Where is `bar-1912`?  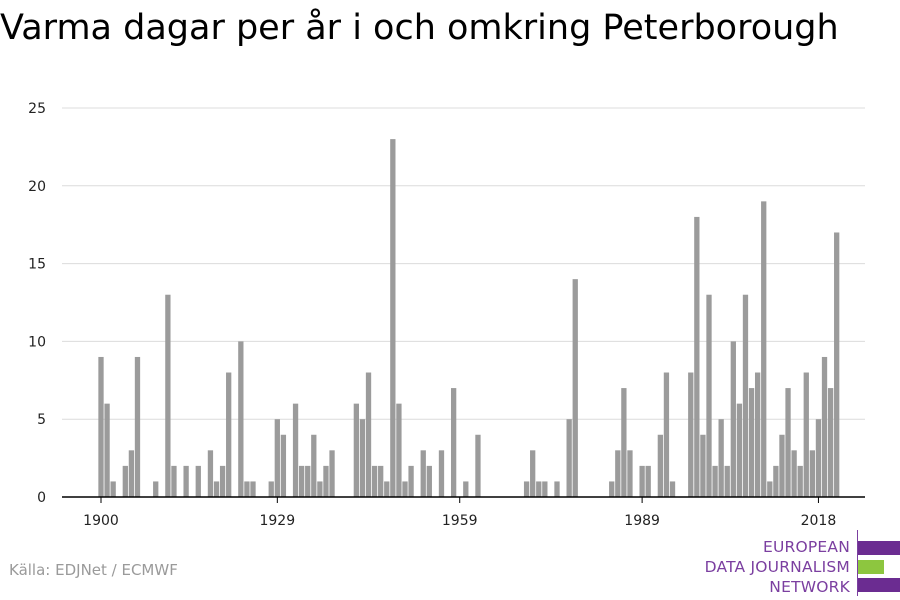
bar-1912 is located at coordinates (174, 481).